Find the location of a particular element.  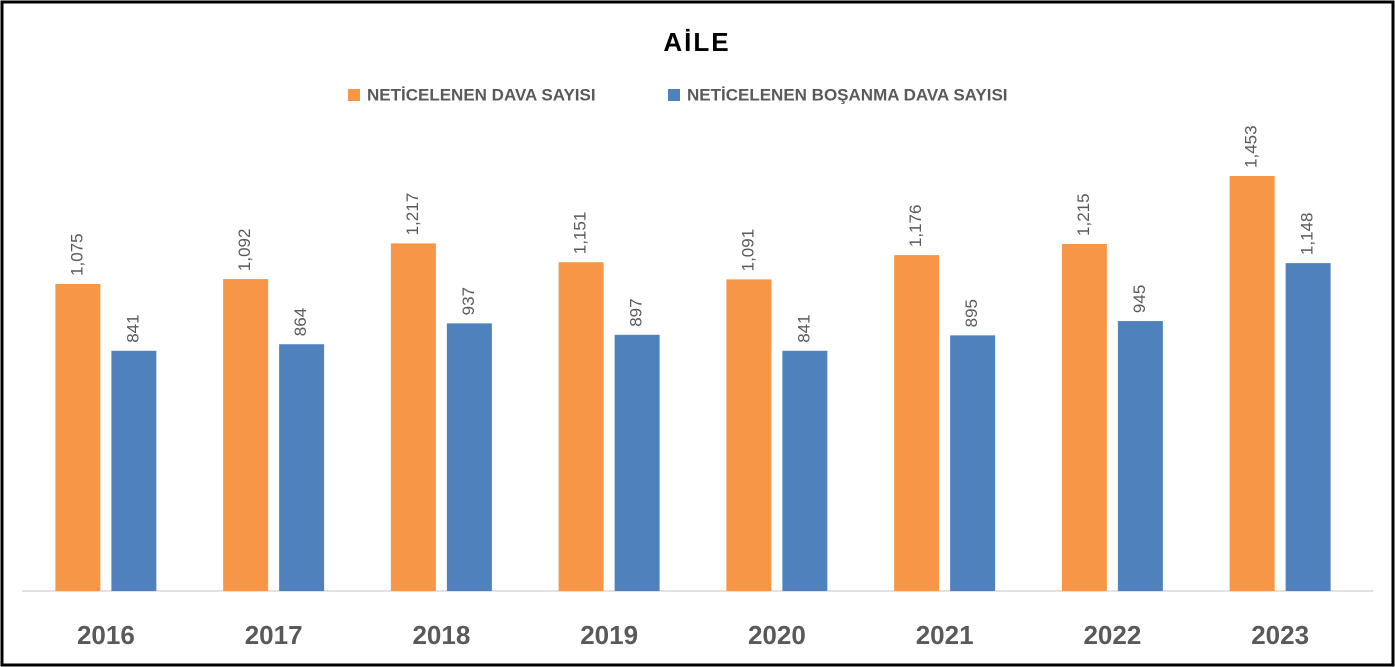

x-tick-label: 2022 is located at coordinates (1112, 635).